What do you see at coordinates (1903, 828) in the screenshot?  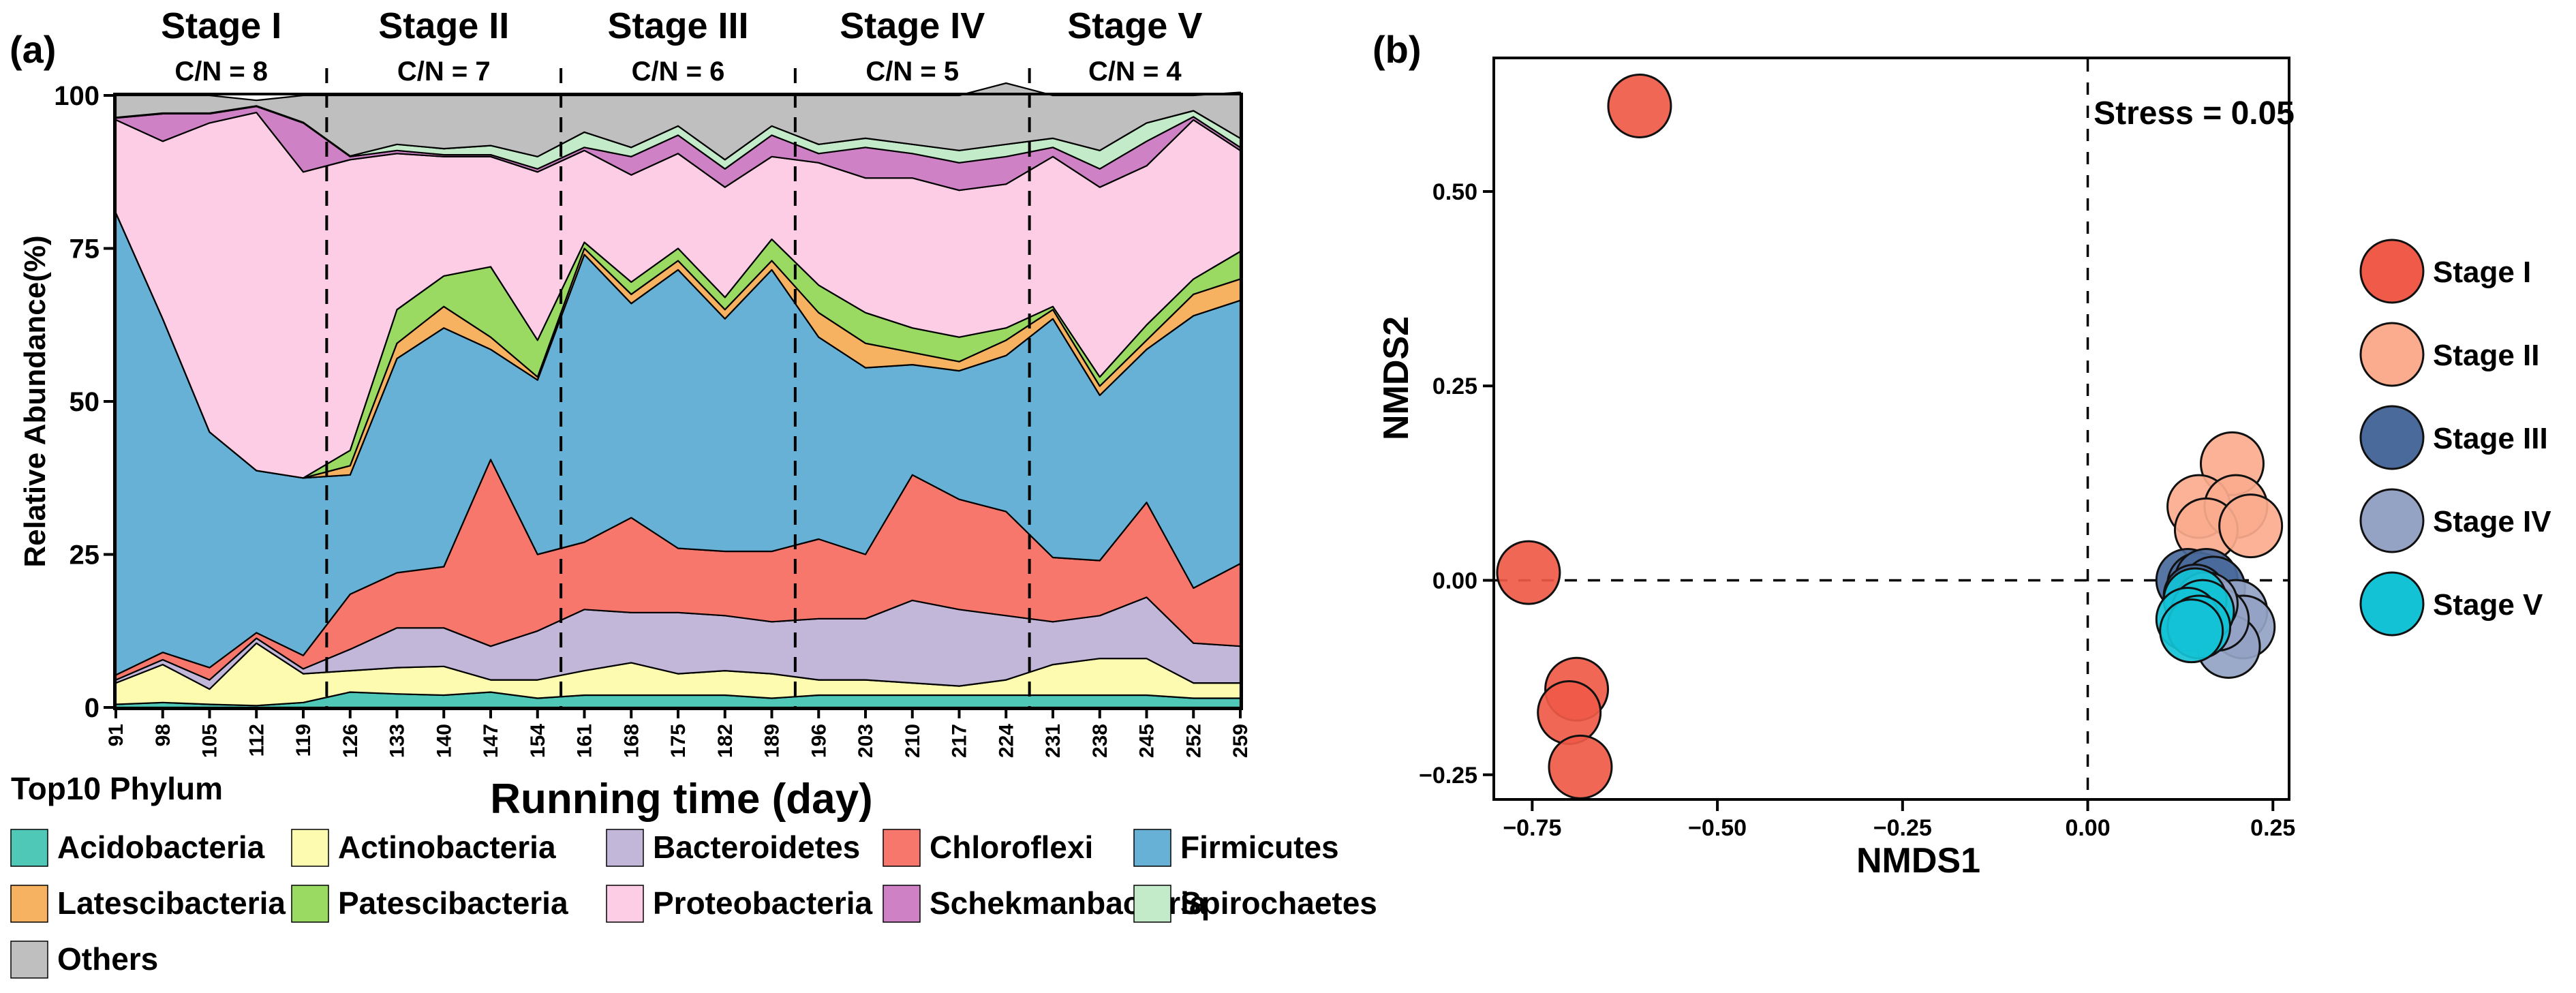 I see `x-tick-label-b: −0.25` at bounding box center [1903, 828].